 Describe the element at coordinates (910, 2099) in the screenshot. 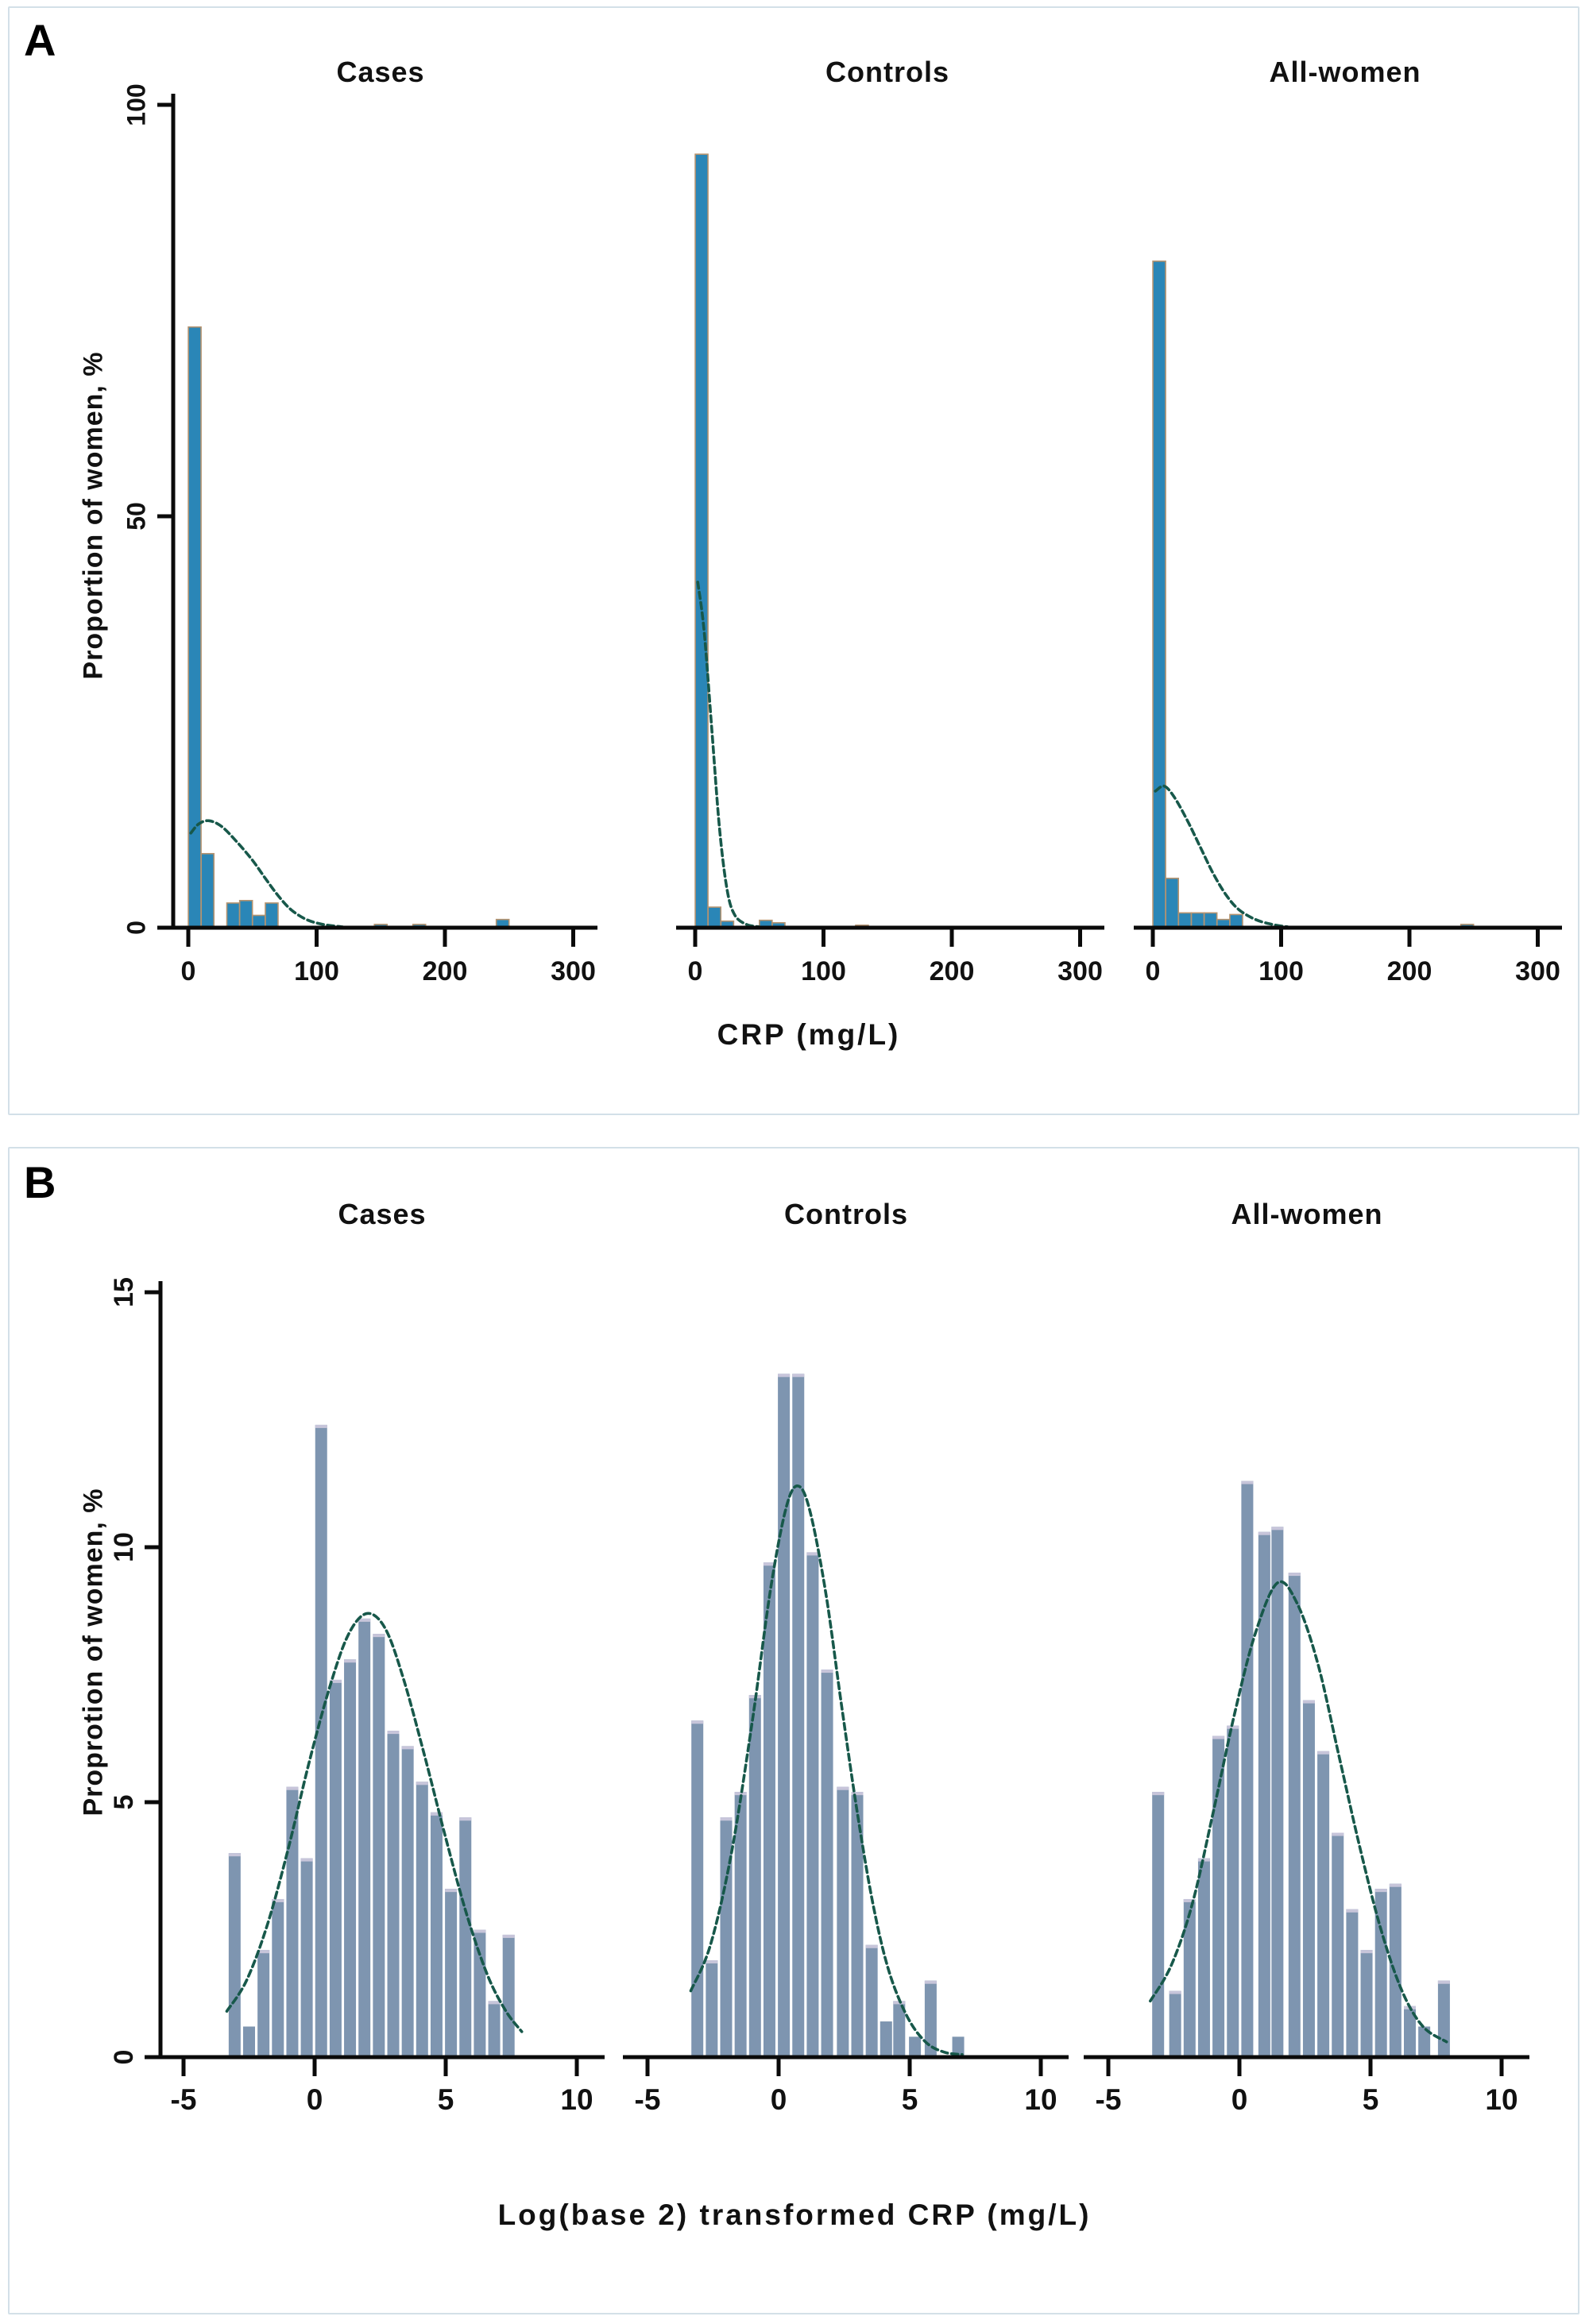

I see `x-tick-label: 5` at that location.